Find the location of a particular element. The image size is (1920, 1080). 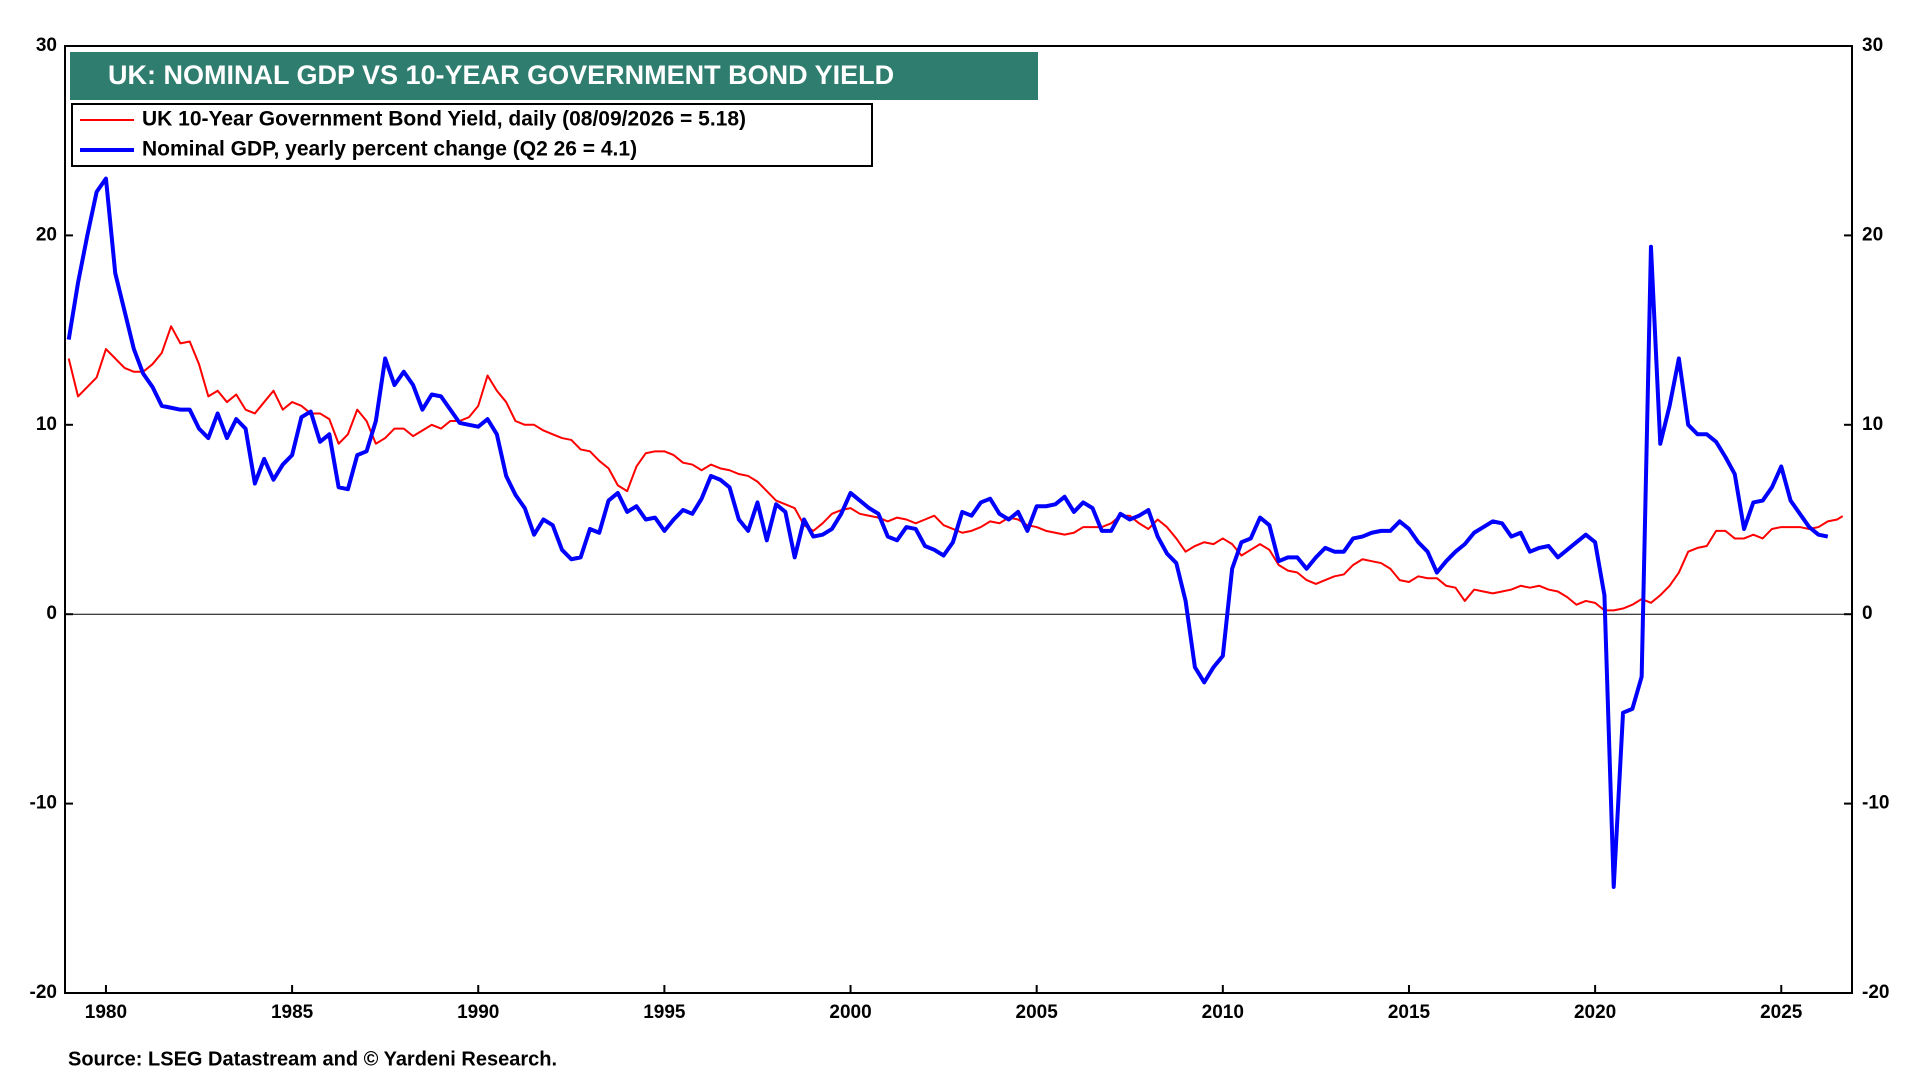

title-box is located at coordinates (554, 76).